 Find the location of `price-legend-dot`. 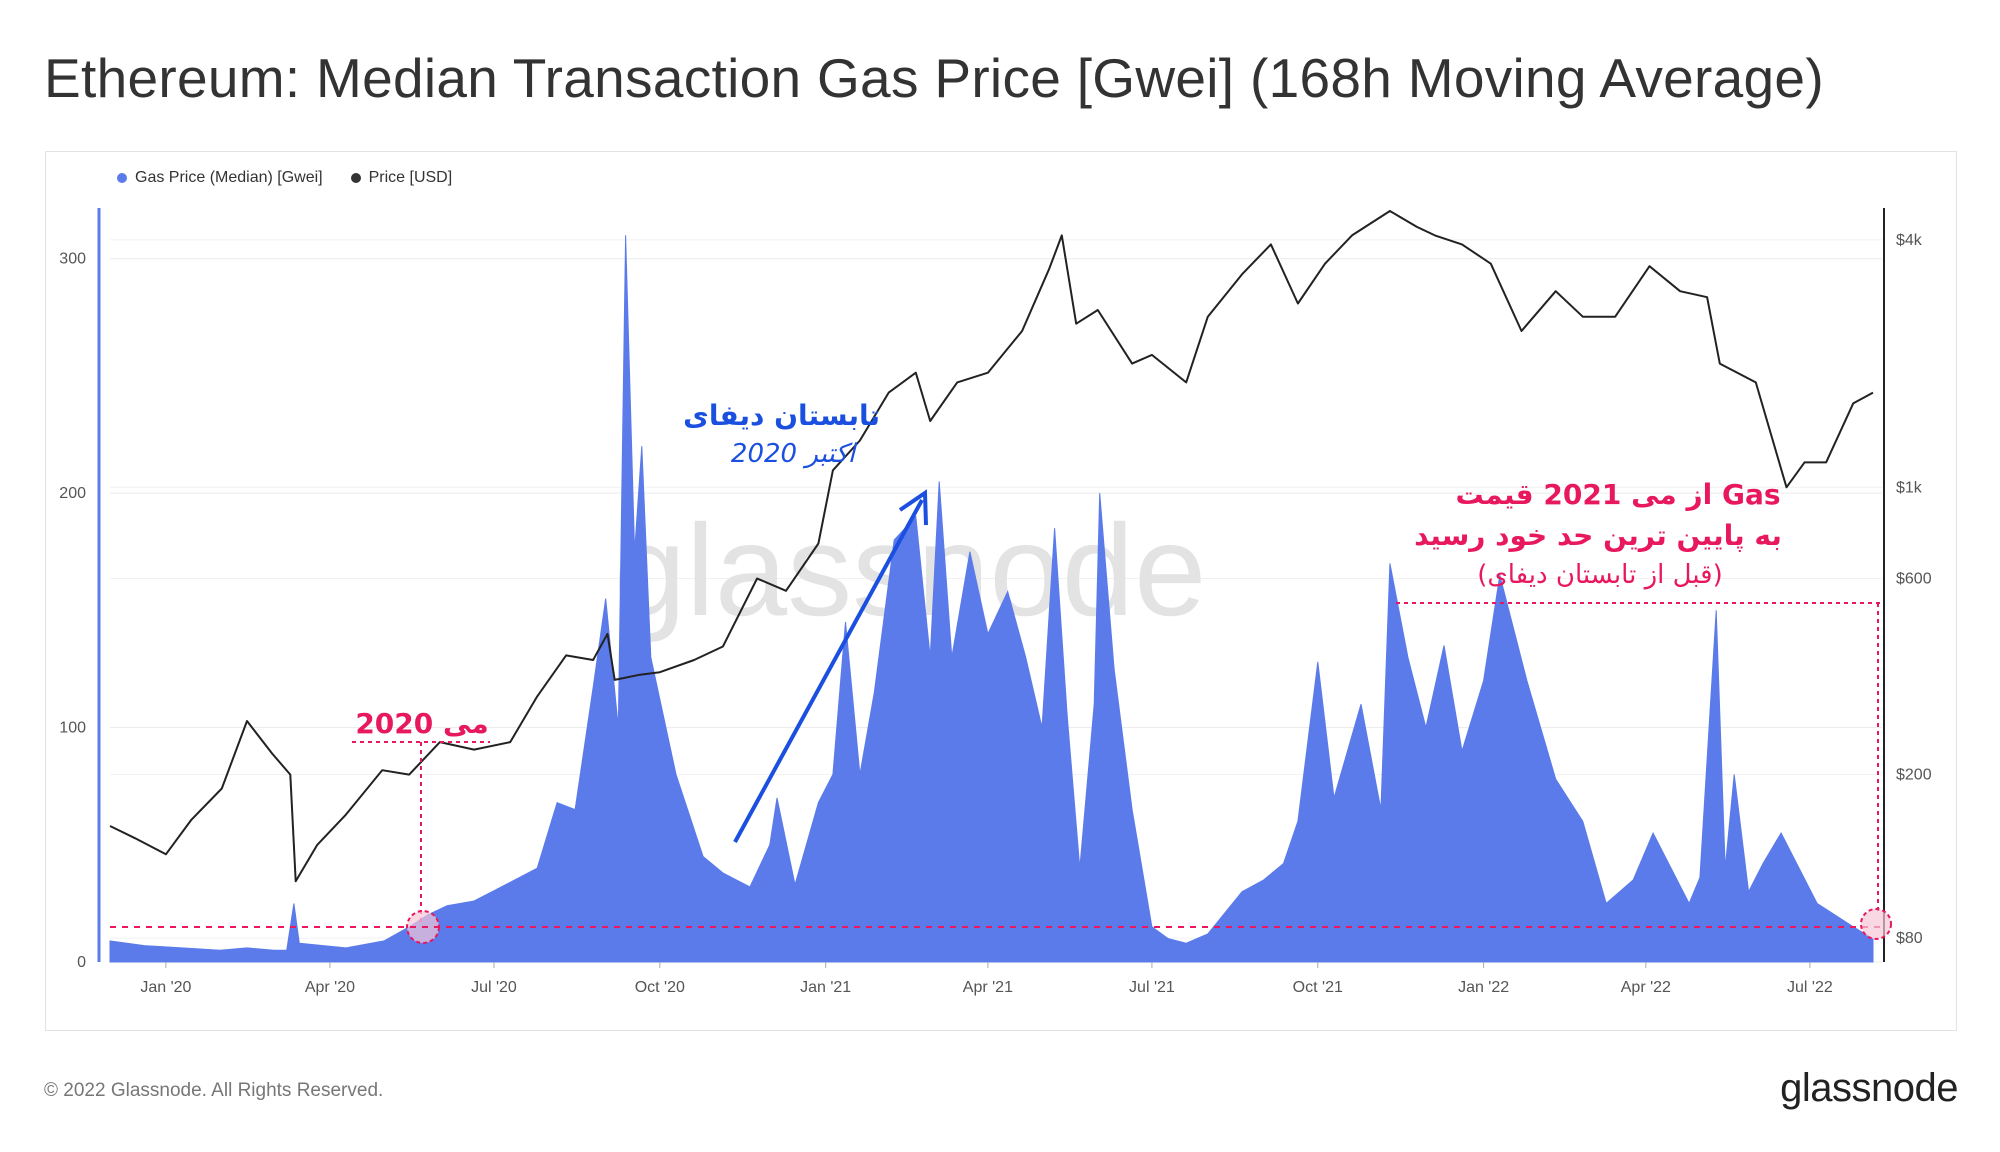

price-legend-dot is located at coordinates (355, 178).